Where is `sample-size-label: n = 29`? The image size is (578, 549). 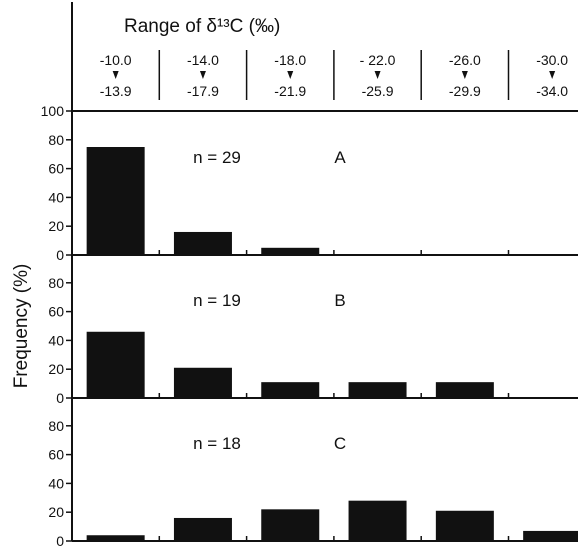 sample-size-label: n = 29 is located at coordinates (217, 157).